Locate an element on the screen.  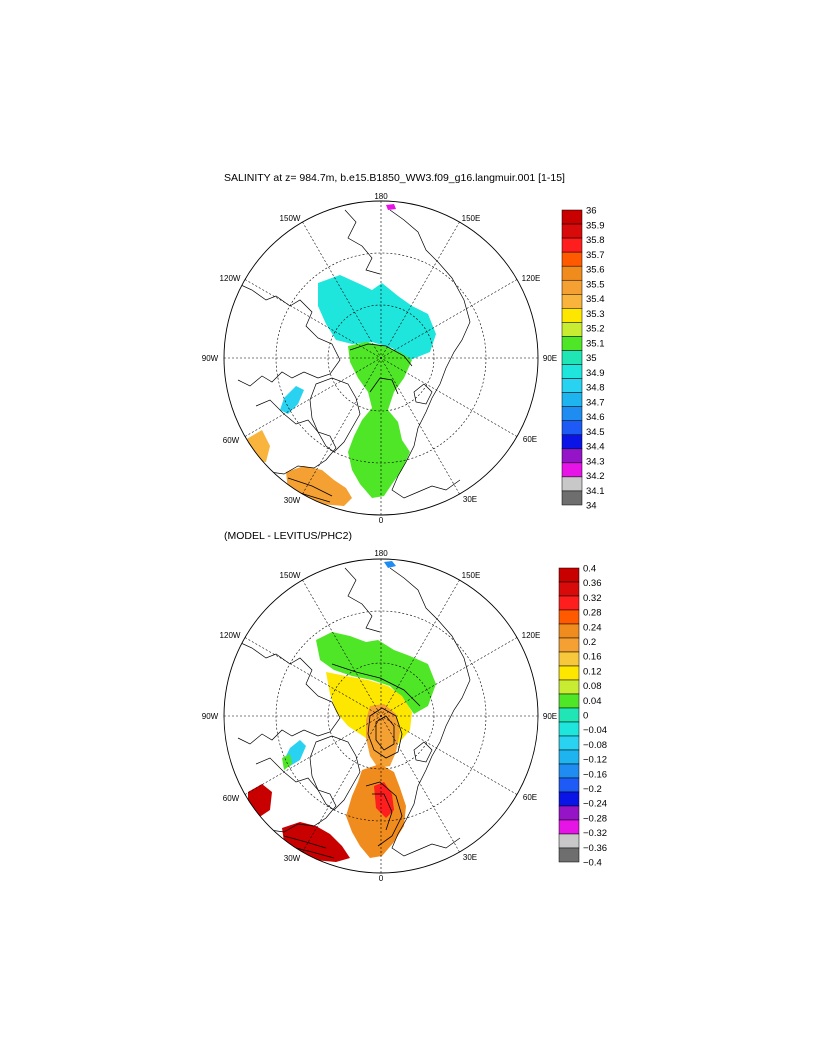
colorbar-label: 0.2 is located at coordinates (589, 642).